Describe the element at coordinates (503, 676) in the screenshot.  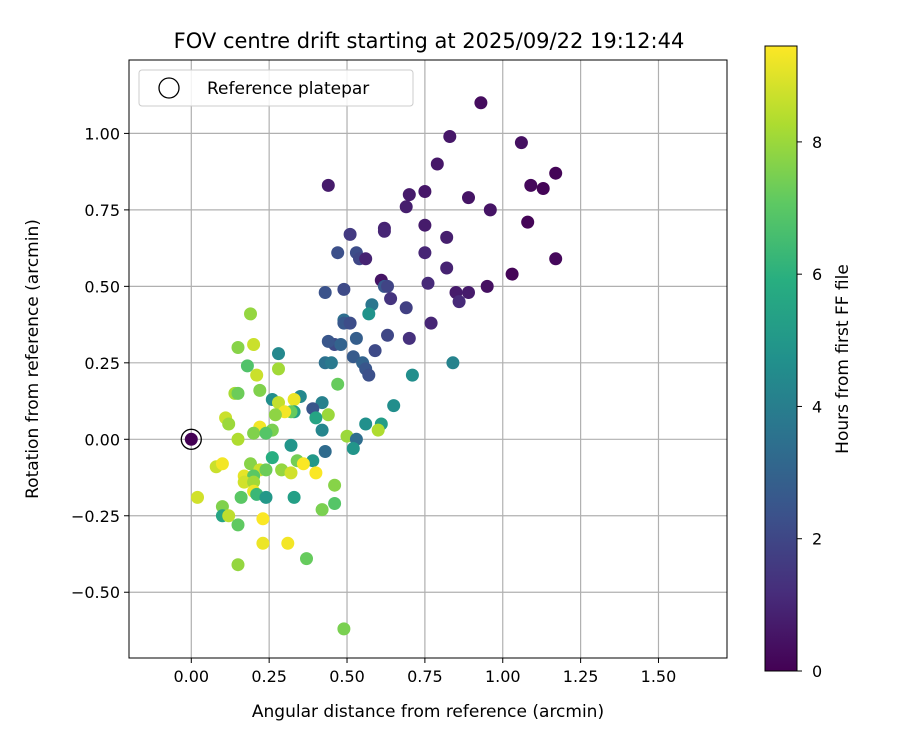
I see `x-tick-label: 1.00` at that location.